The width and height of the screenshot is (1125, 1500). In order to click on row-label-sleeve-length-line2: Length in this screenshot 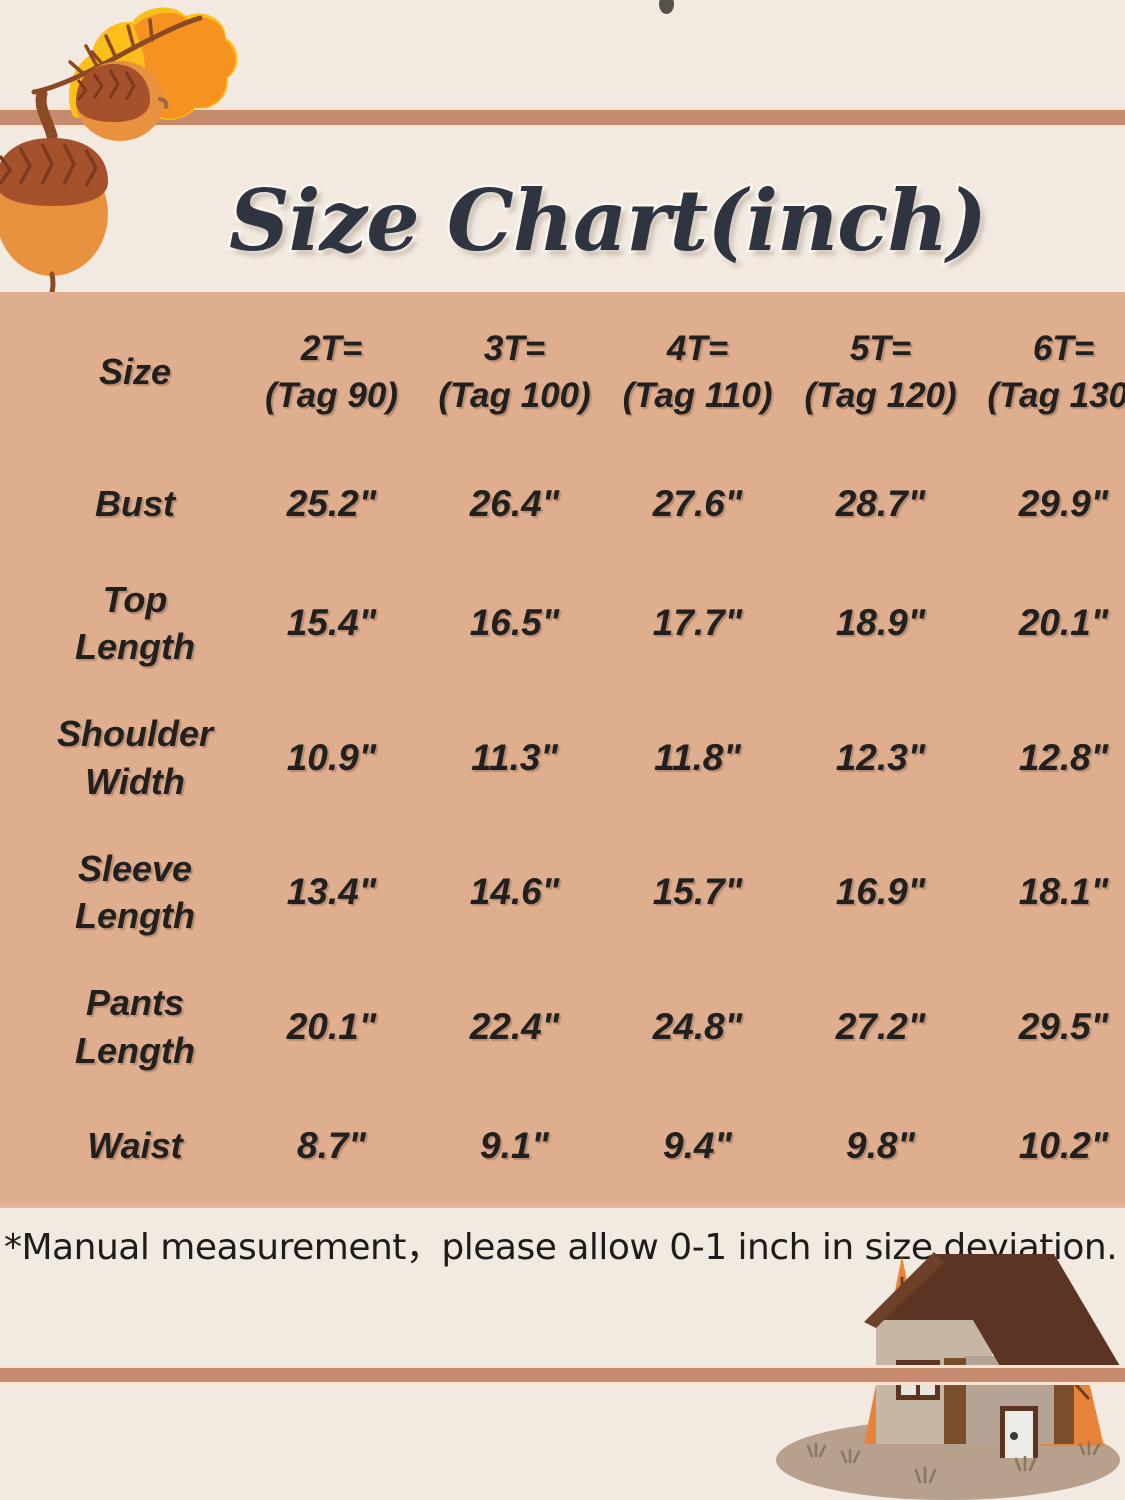, I will do `click(135, 916)`.